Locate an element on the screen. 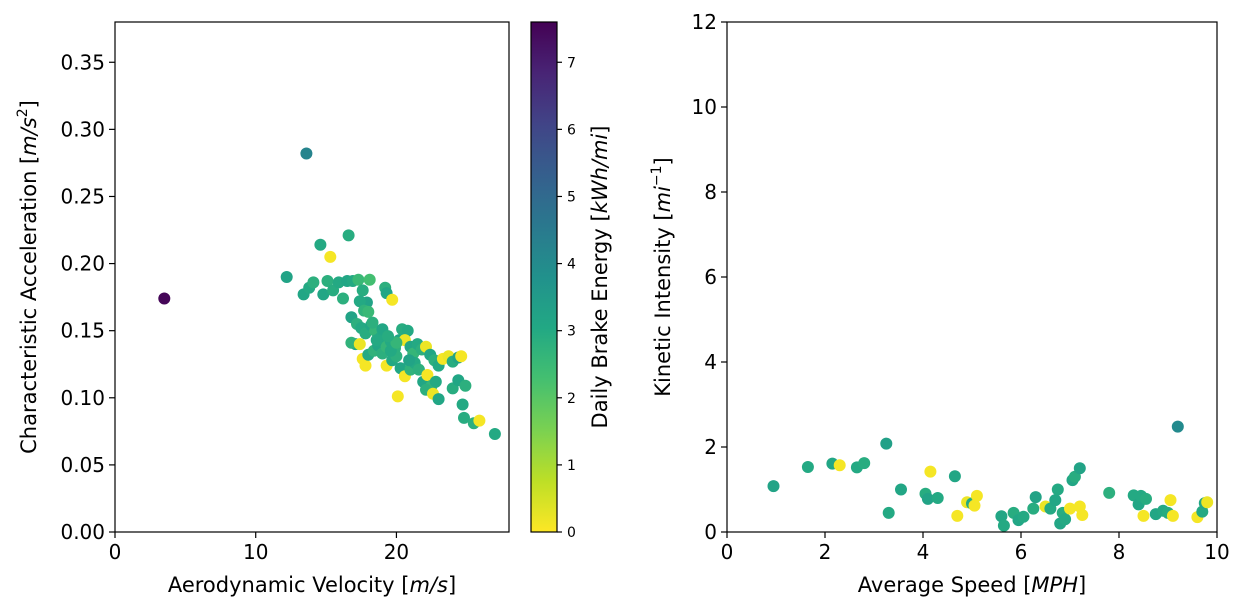 The width and height of the screenshot is (1237, 599). colorbar-frame is located at coordinates (544, 277).